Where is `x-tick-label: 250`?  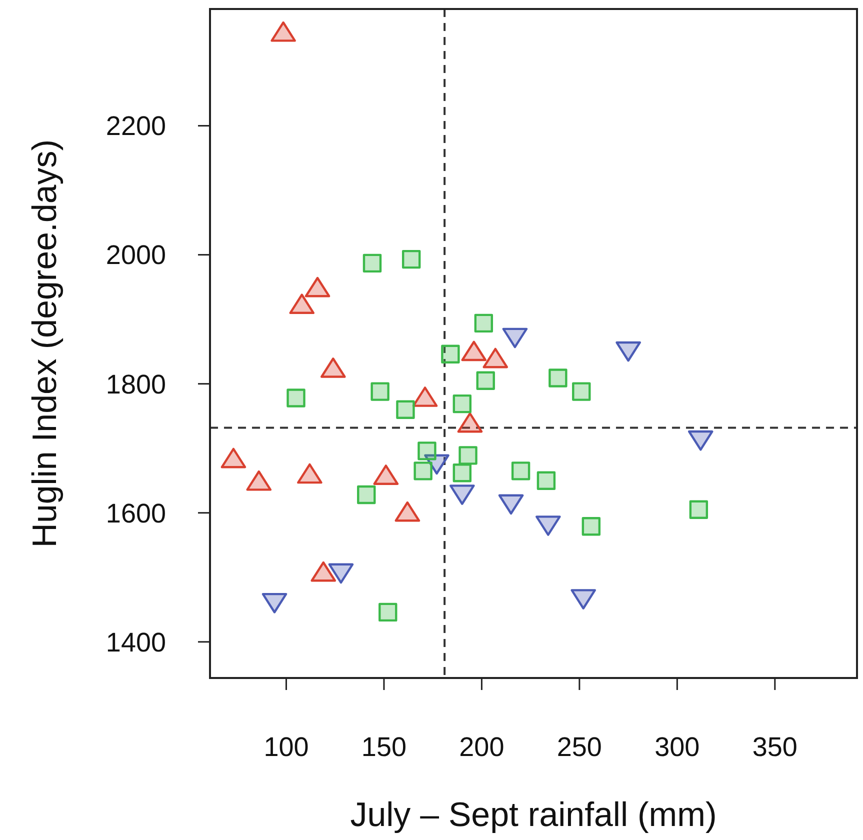 x-tick-label: 250 is located at coordinates (579, 747).